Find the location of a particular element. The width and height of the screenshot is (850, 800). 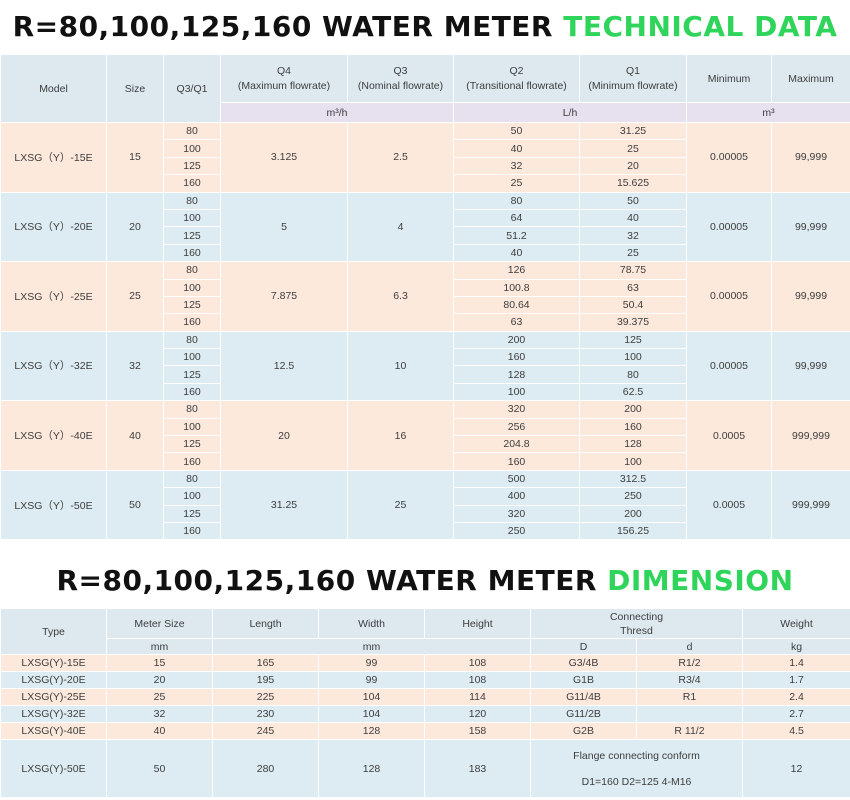

model-cell: LXSG（Y）-20E is located at coordinates (53, 227).